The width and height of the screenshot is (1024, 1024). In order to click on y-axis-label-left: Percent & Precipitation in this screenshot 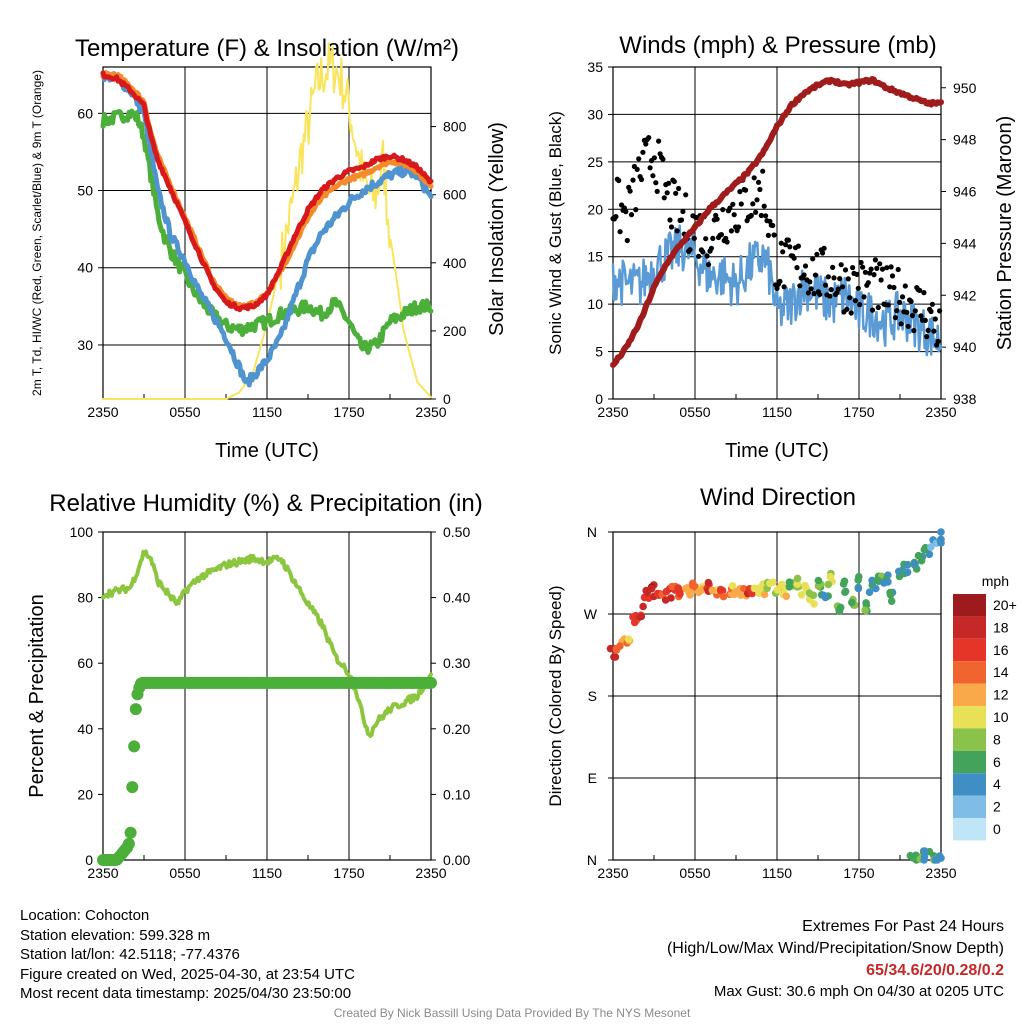, I will do `click(37, 695)`.